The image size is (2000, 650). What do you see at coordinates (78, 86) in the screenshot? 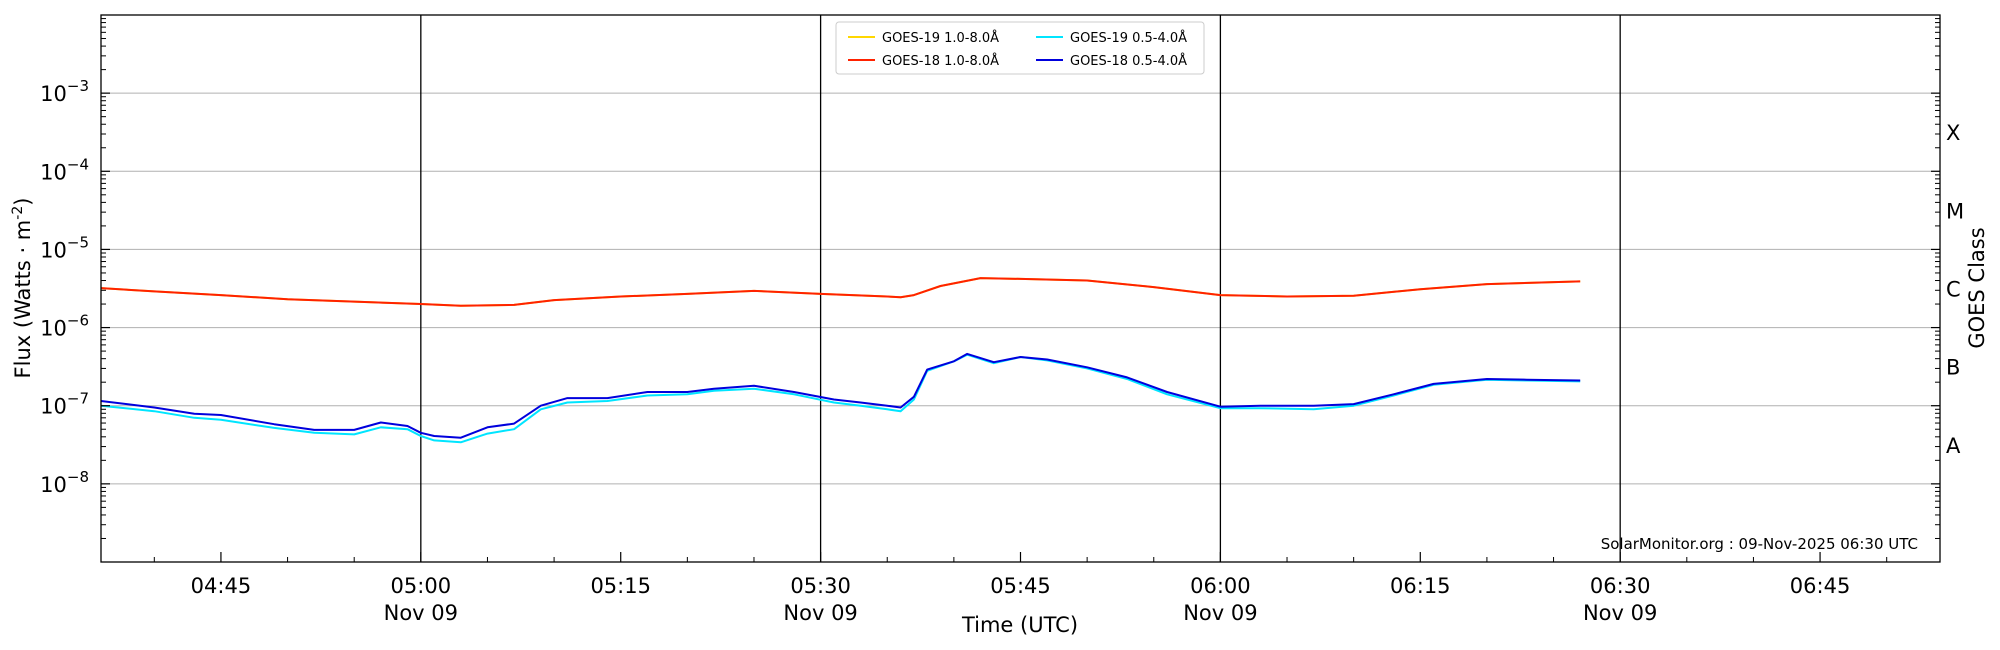
I see `y-tick-exponent: −3` at bounding box center [78, 86].